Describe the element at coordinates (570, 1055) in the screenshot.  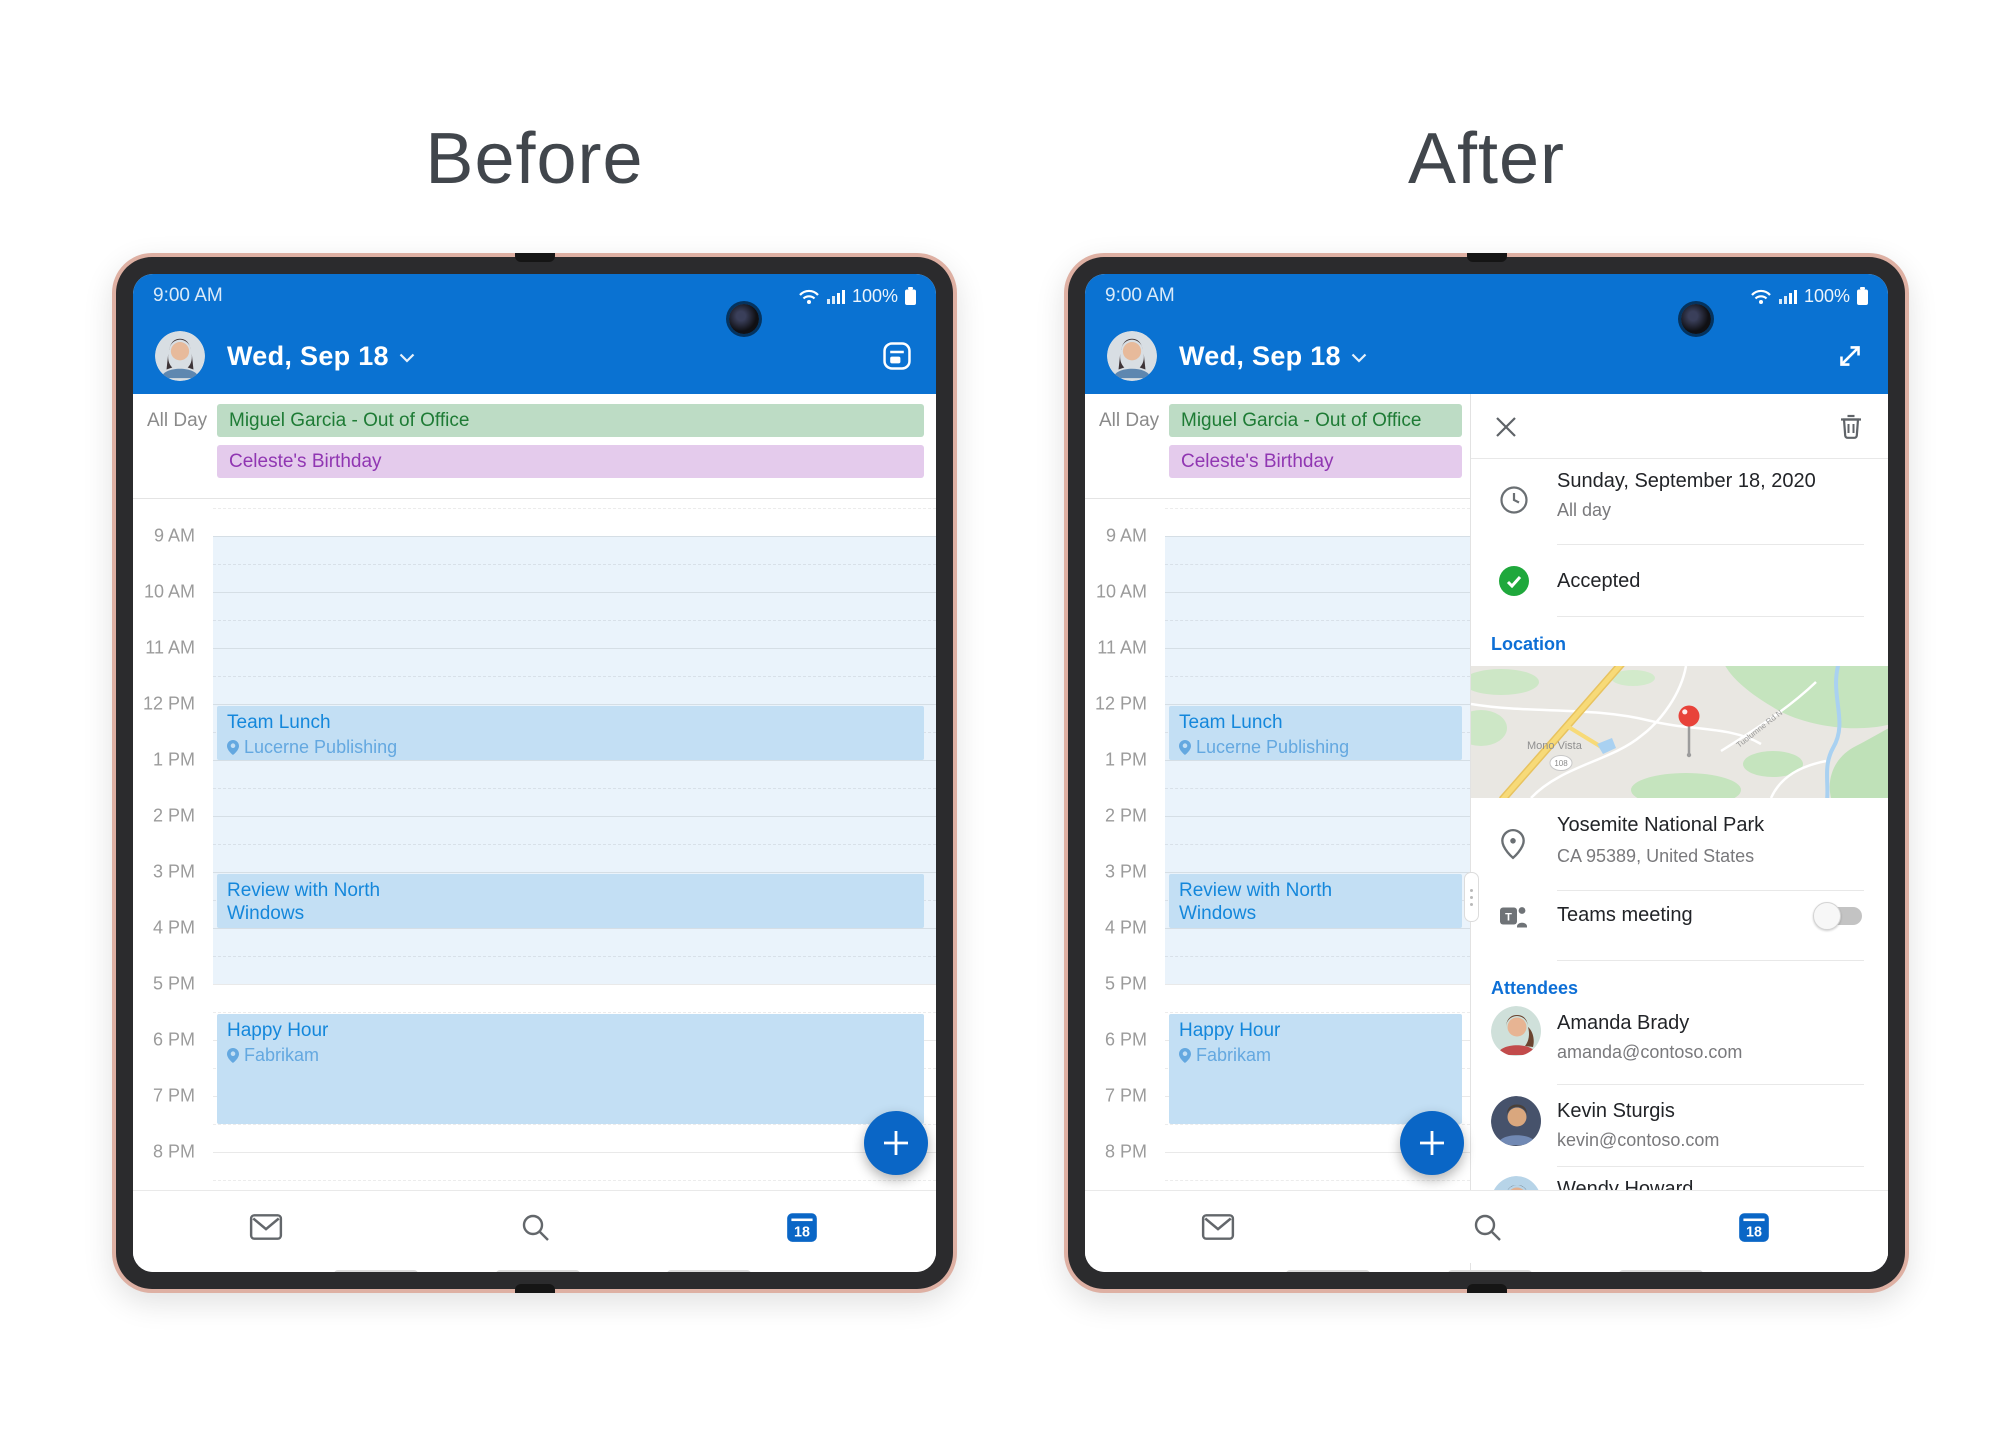
I see `event-location: Fabrikam` at that location.